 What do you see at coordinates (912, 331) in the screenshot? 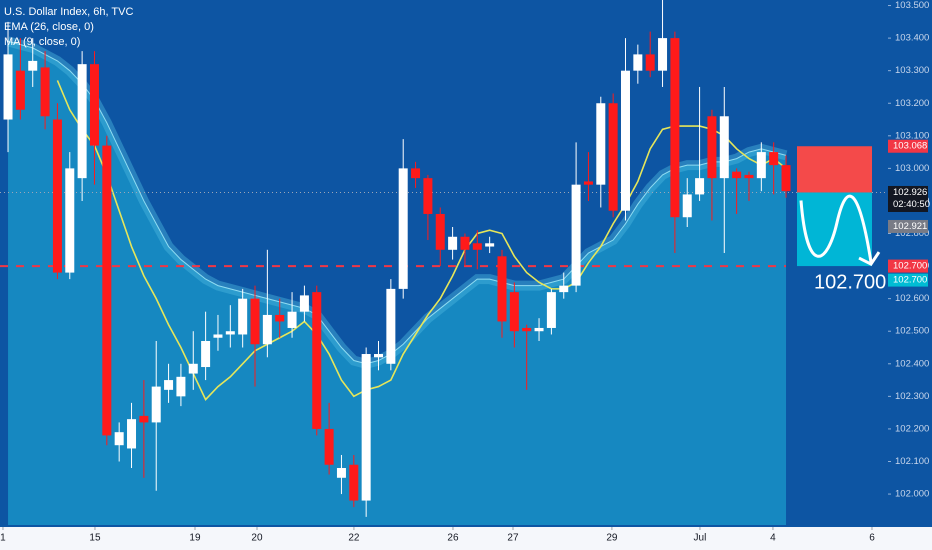
I see `y-tick-label: 102.500` at bounding box center [912, 331].